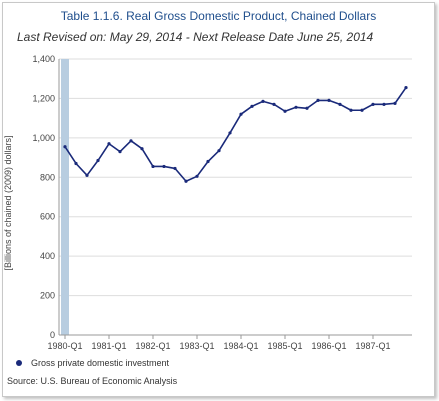  What do you see at coordinates (92, 381) in the screenshot?
I see `source-note: Source: U.S. Bureau of Economic Analysis` at bounding box center [92, 381].